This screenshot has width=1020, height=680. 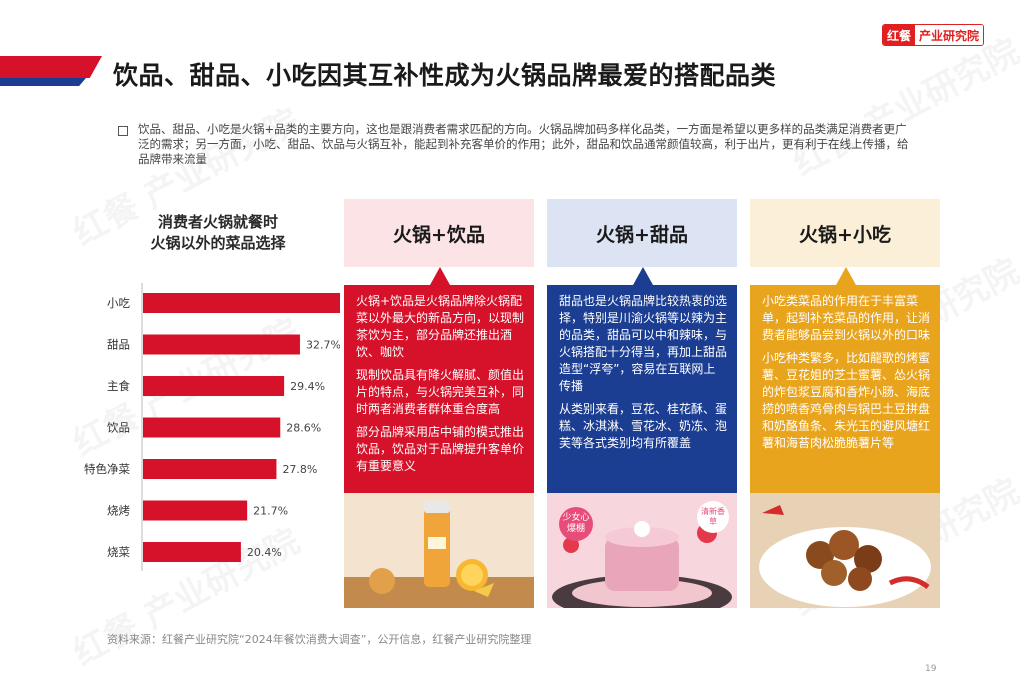 What do you see at coordinates (299, 469) in the screenshot?
I see `value-label: 27.8%` at bounding box center [299, 469].